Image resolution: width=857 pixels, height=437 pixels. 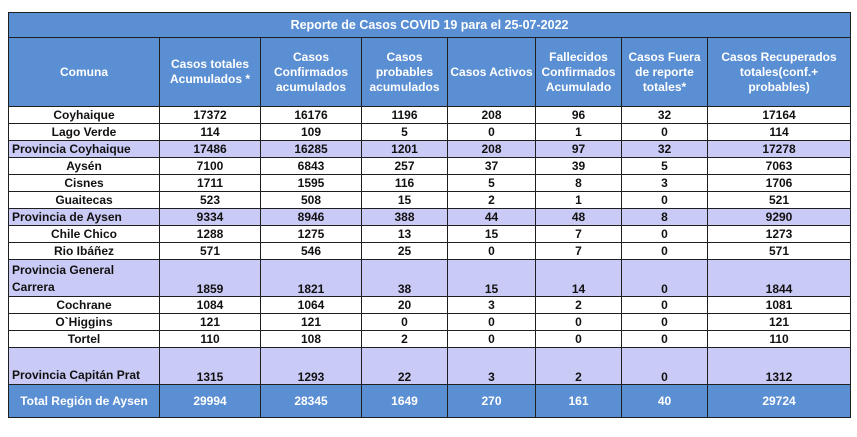 I want to click on casos-totales-cell: 7100, so click(x=210, y=166).